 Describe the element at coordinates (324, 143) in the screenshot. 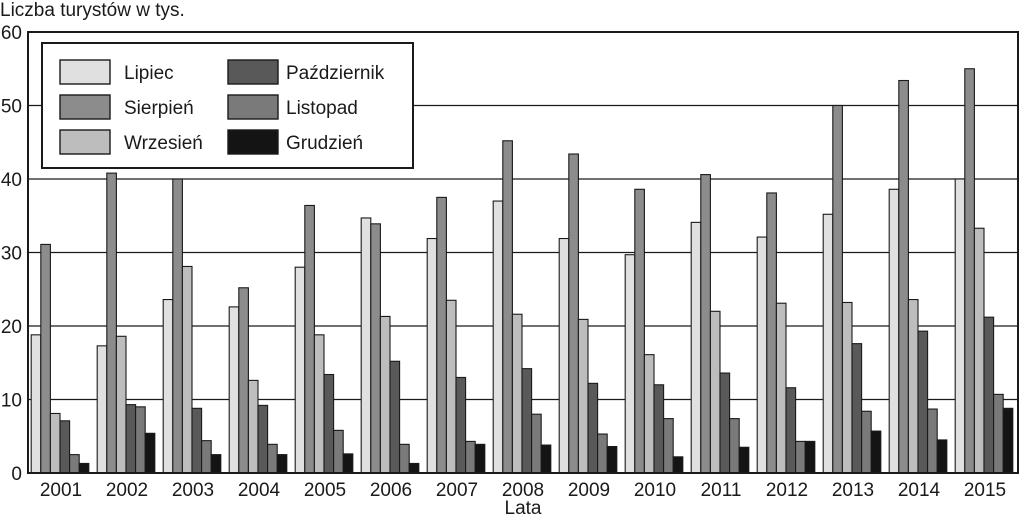

I see `legend-label: Grudzień` at that location.